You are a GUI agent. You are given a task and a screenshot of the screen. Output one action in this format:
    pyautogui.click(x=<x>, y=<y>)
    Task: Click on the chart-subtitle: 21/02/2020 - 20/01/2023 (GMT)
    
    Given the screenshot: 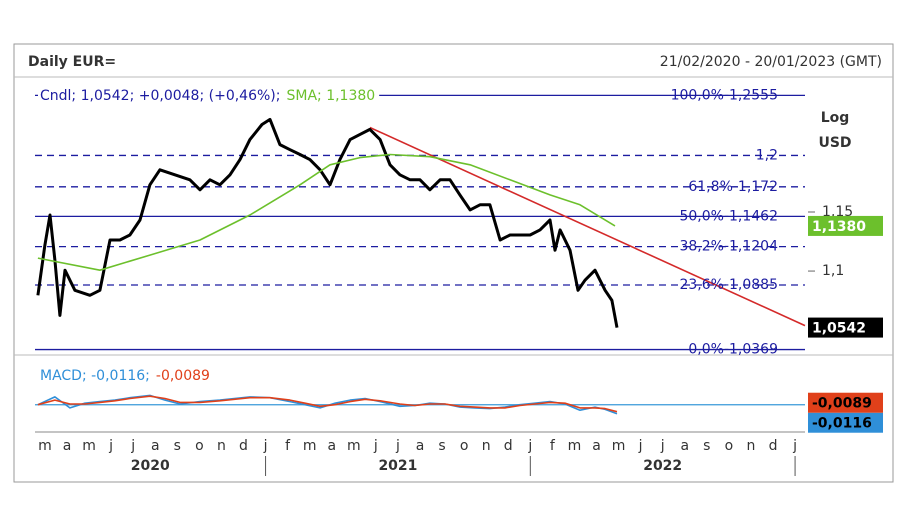 What is the action you would take?
    pyautogui.click(x=771, y=62)
    